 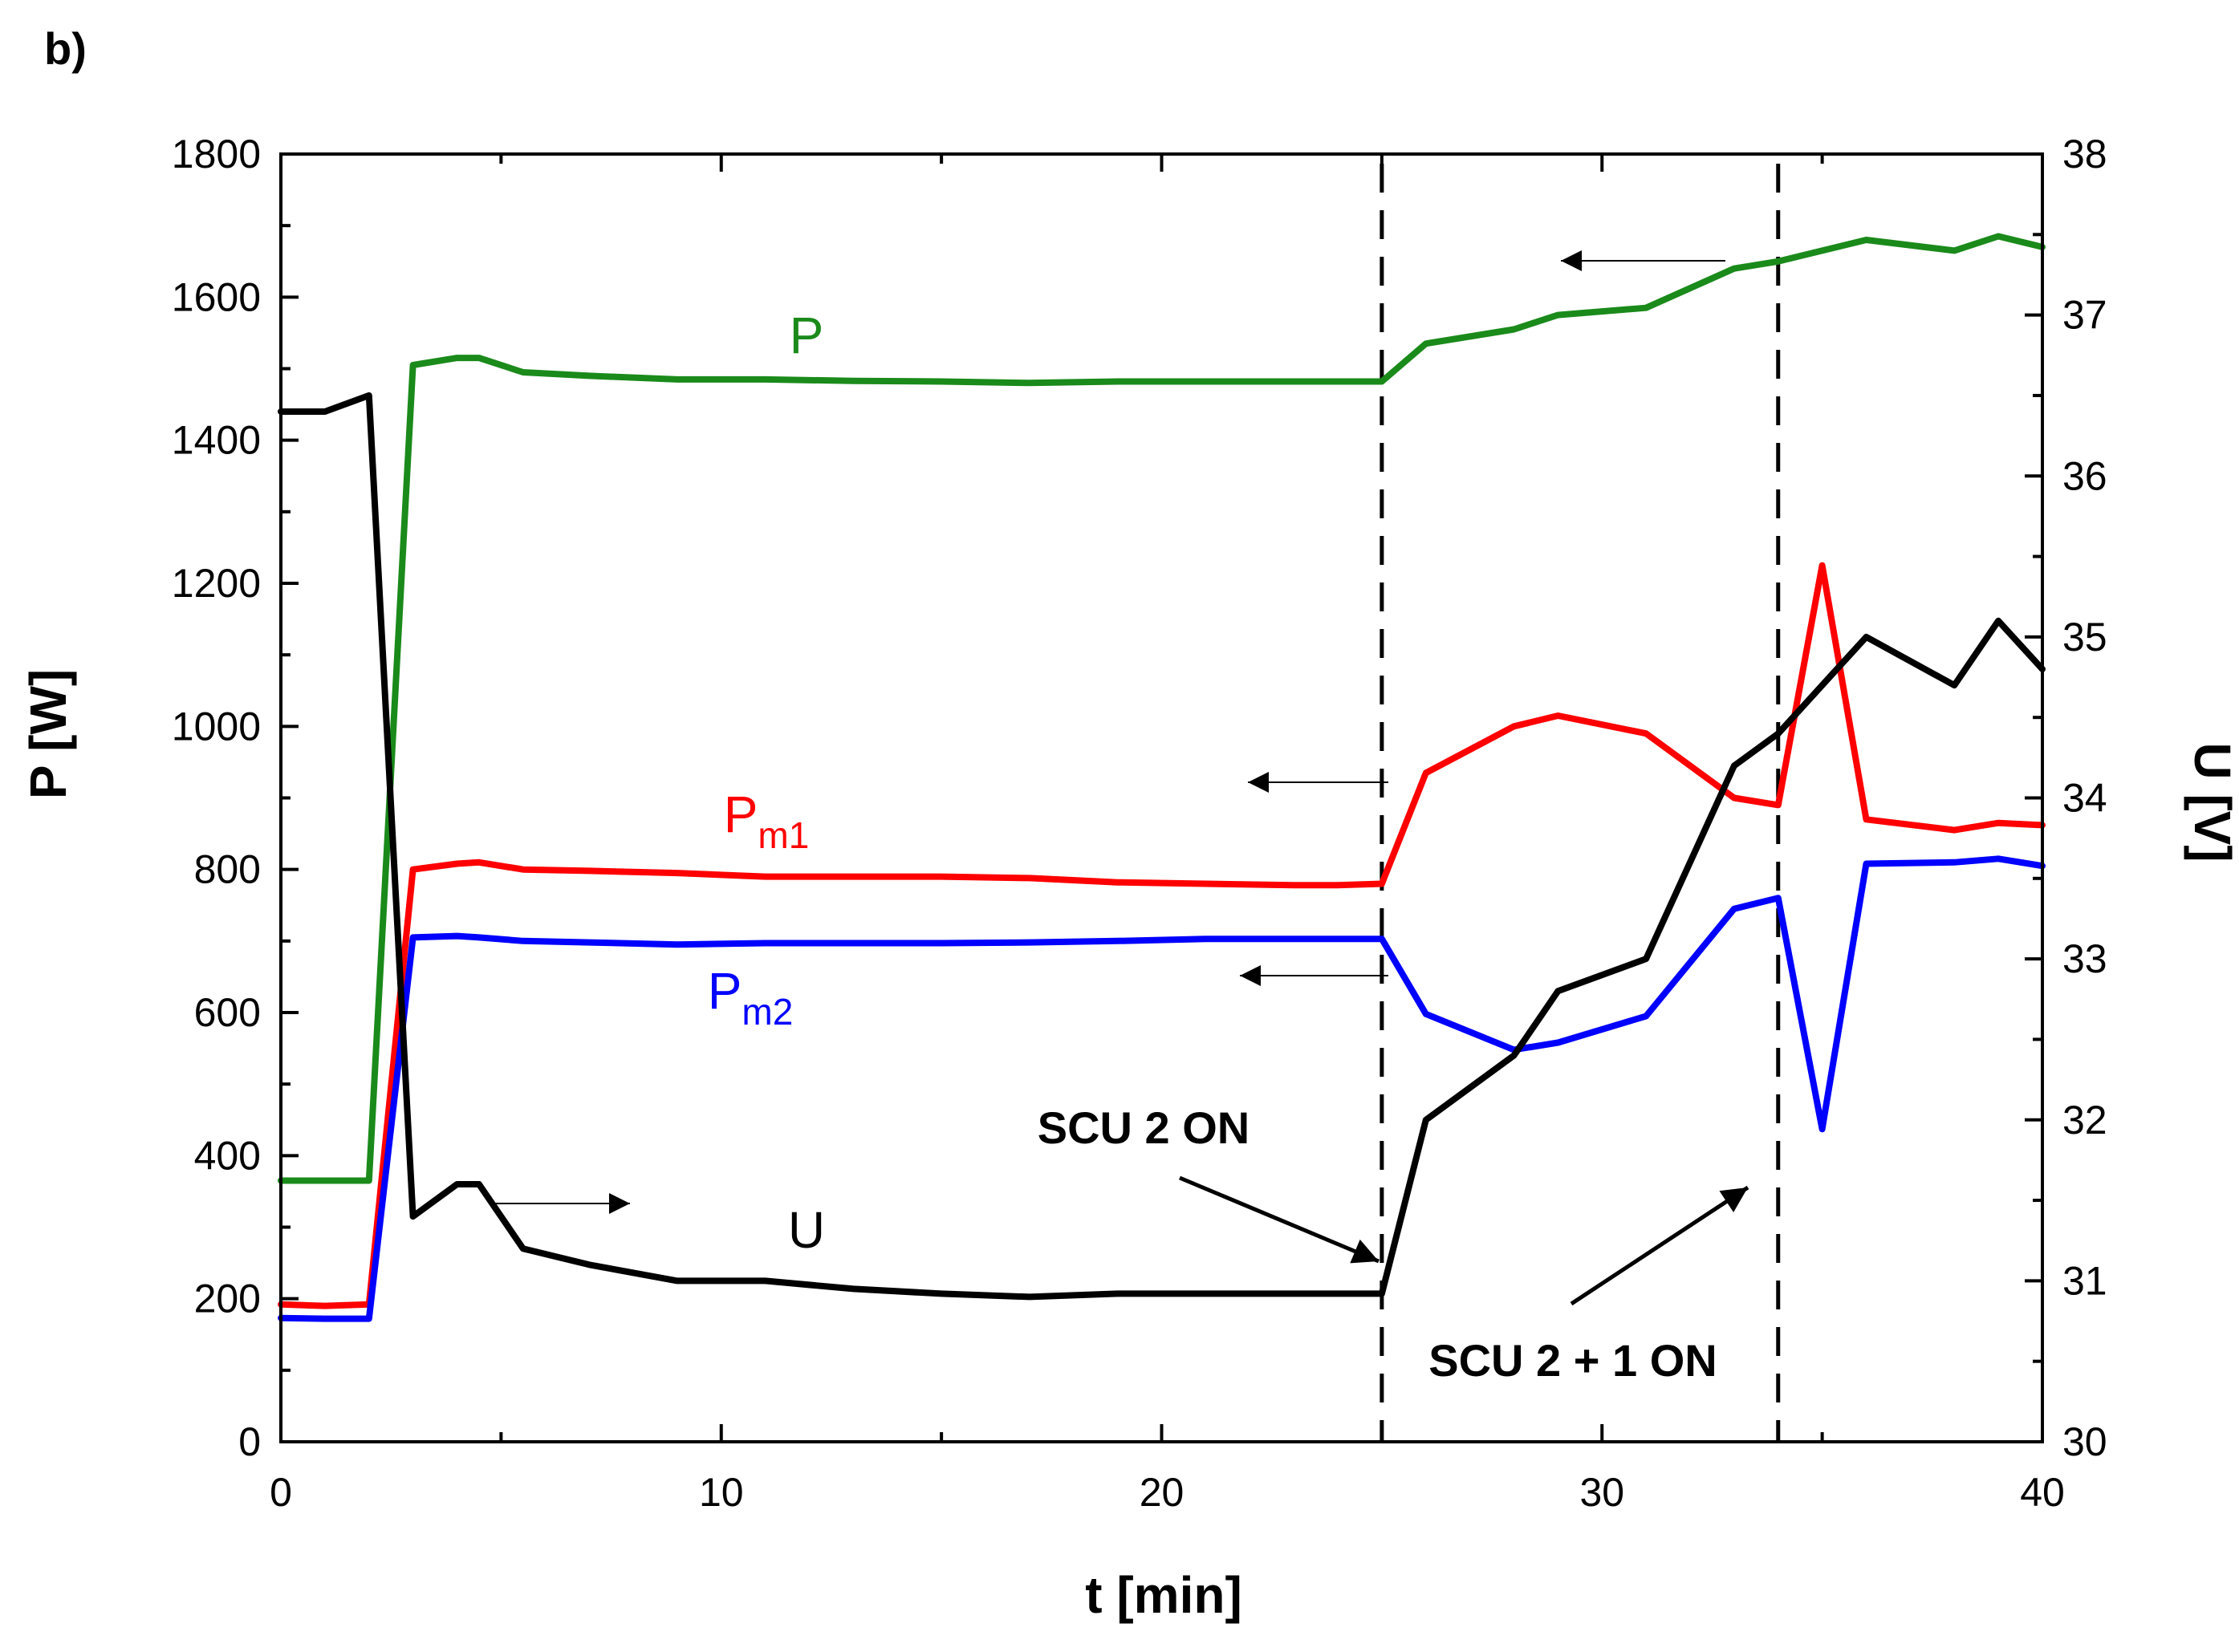 What do you see at coordinates (48, 734) in the screenshot?
I see `y-axis-left-title: P [W]` at bounding box center [48, 734].